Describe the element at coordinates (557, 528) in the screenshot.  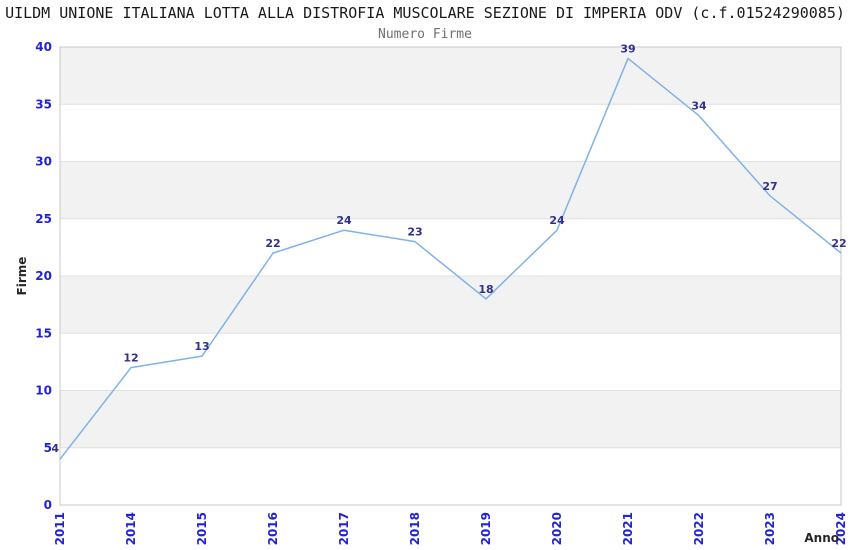
I see `x-tick-label: 2020` at that location.